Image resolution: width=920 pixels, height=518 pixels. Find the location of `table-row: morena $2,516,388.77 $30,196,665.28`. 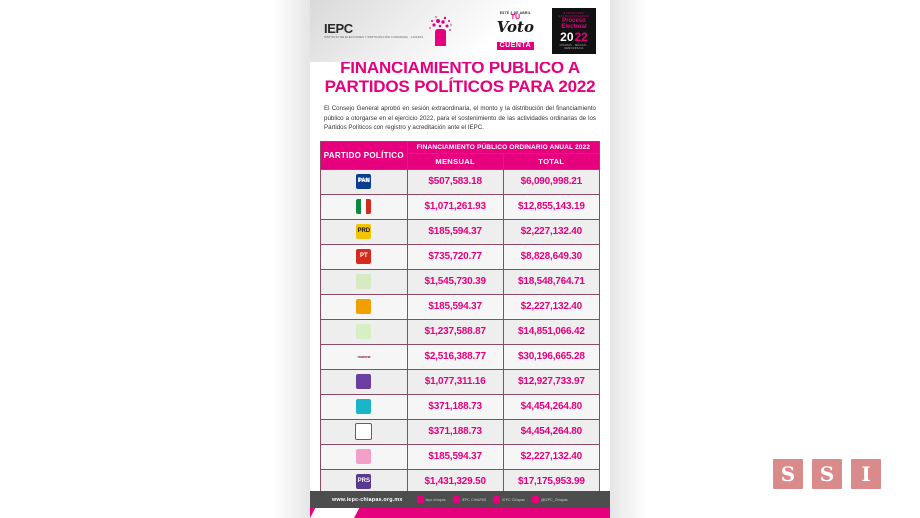

table-row: morena $2,516,388.77 $30,196,665.28 is located at coordinates (460, 356).